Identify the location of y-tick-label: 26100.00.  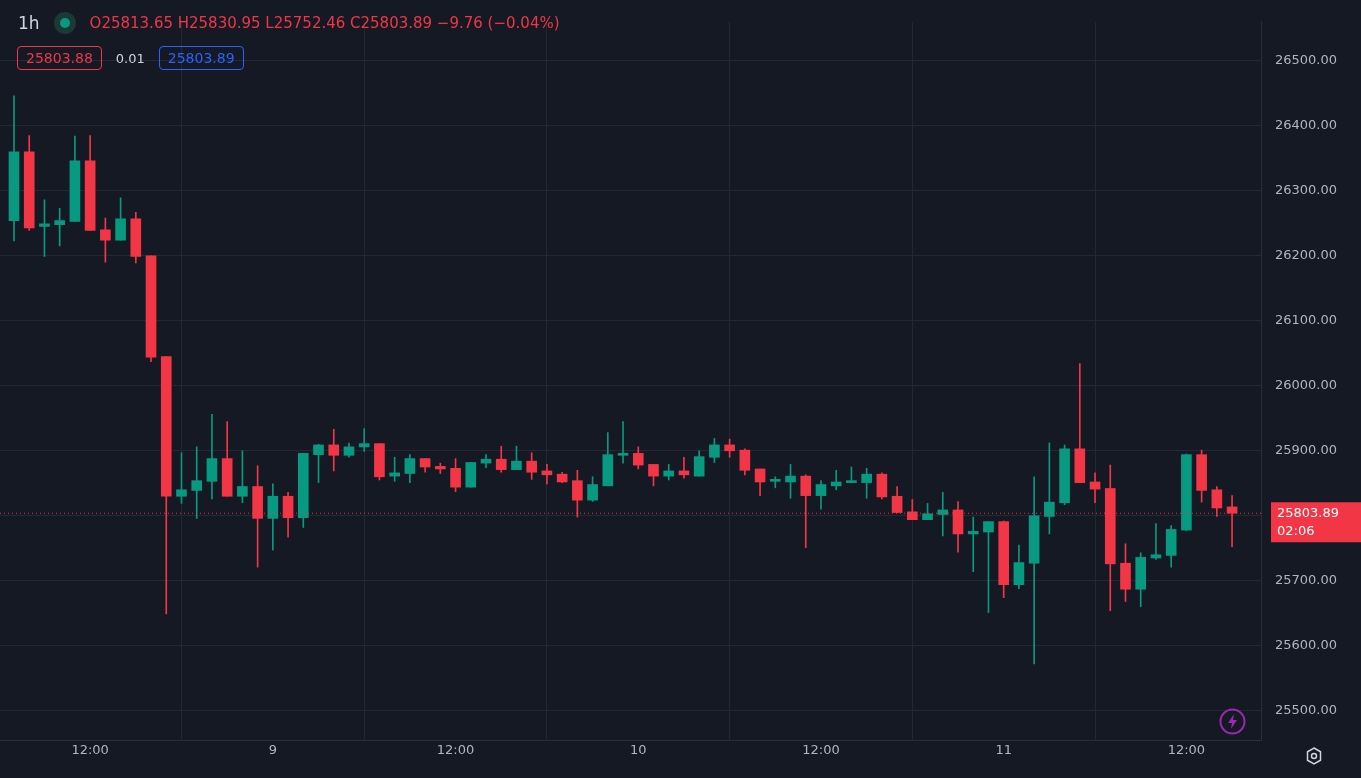
(1306, 320).